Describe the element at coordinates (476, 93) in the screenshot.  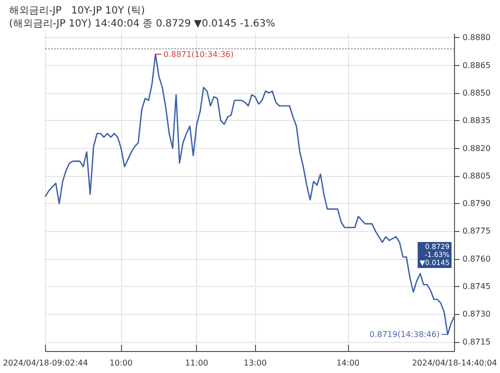
I see `y-tick-label: 0.8850` at that location.